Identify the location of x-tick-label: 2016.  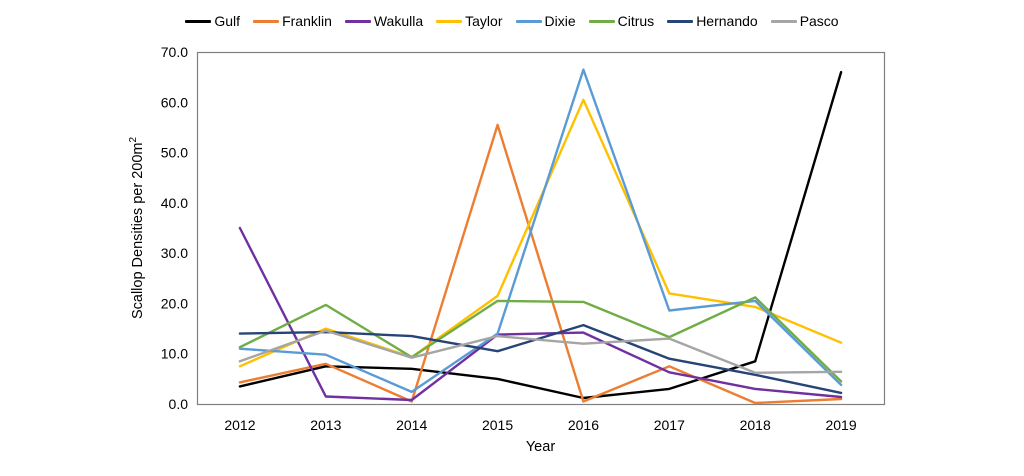
(583, 425).